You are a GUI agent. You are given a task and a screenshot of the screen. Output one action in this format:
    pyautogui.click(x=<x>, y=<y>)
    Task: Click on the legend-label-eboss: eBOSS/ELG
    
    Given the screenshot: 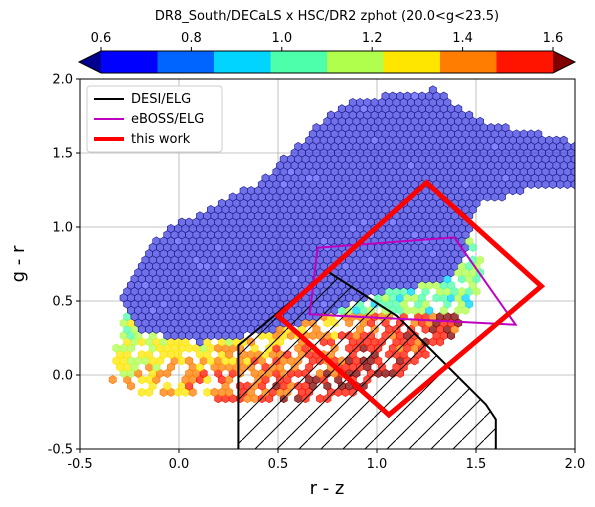 What is the action you would take?
    pyautogui.click(x=167, y=119)
    